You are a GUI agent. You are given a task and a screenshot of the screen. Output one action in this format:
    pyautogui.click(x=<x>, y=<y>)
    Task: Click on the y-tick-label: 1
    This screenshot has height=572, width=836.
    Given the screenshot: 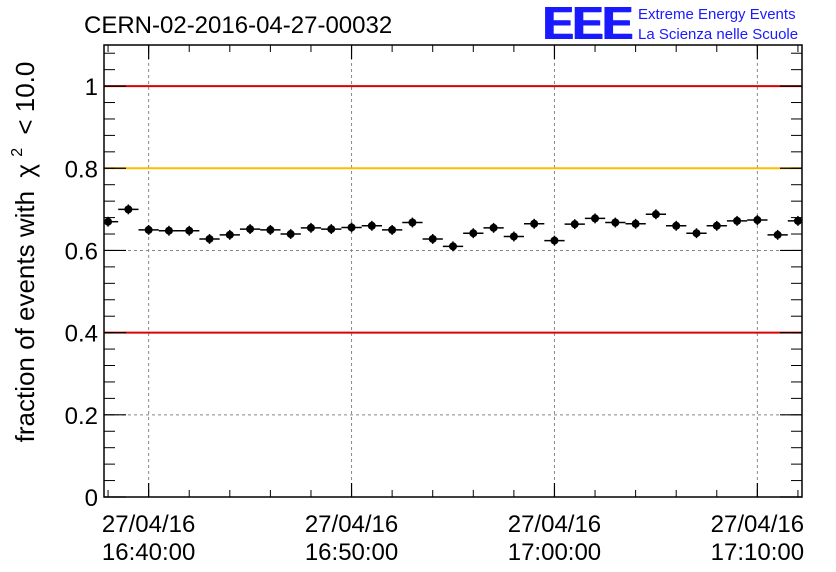 What is the action you would take?
    pyautogui.click(x=91, y=87)
    